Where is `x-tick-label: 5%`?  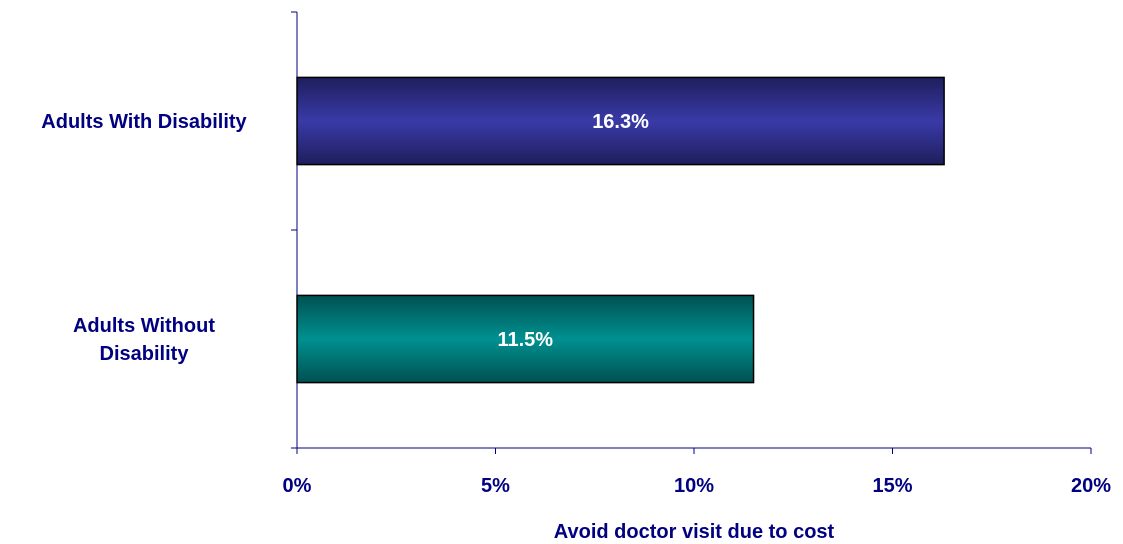 x-tick-label: 5% is located at coordinates (495, 486).